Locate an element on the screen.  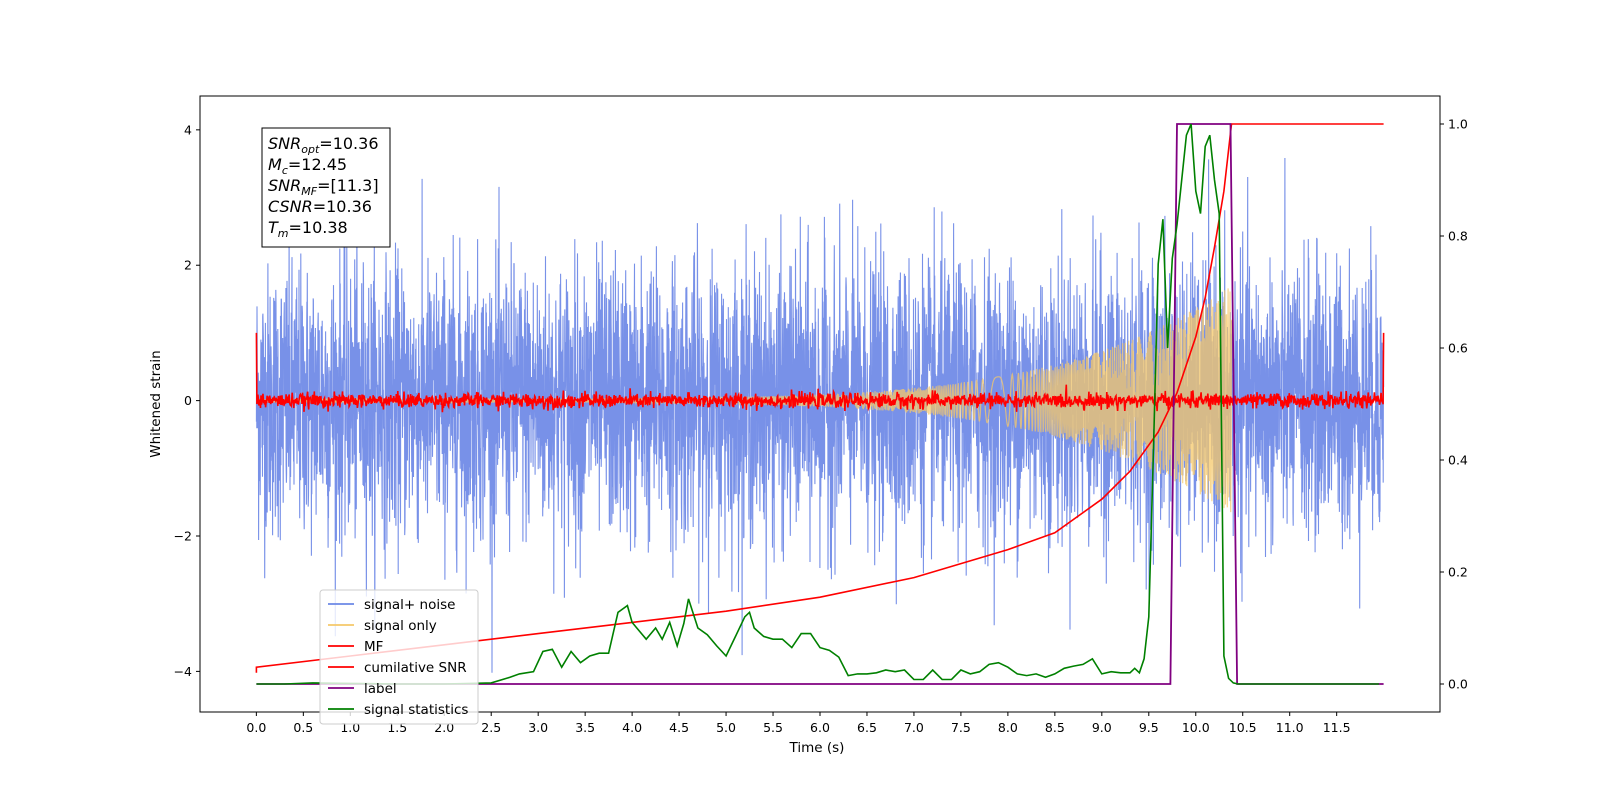
x-tick-label: 10.5 is located at coordinates (1243, 727).